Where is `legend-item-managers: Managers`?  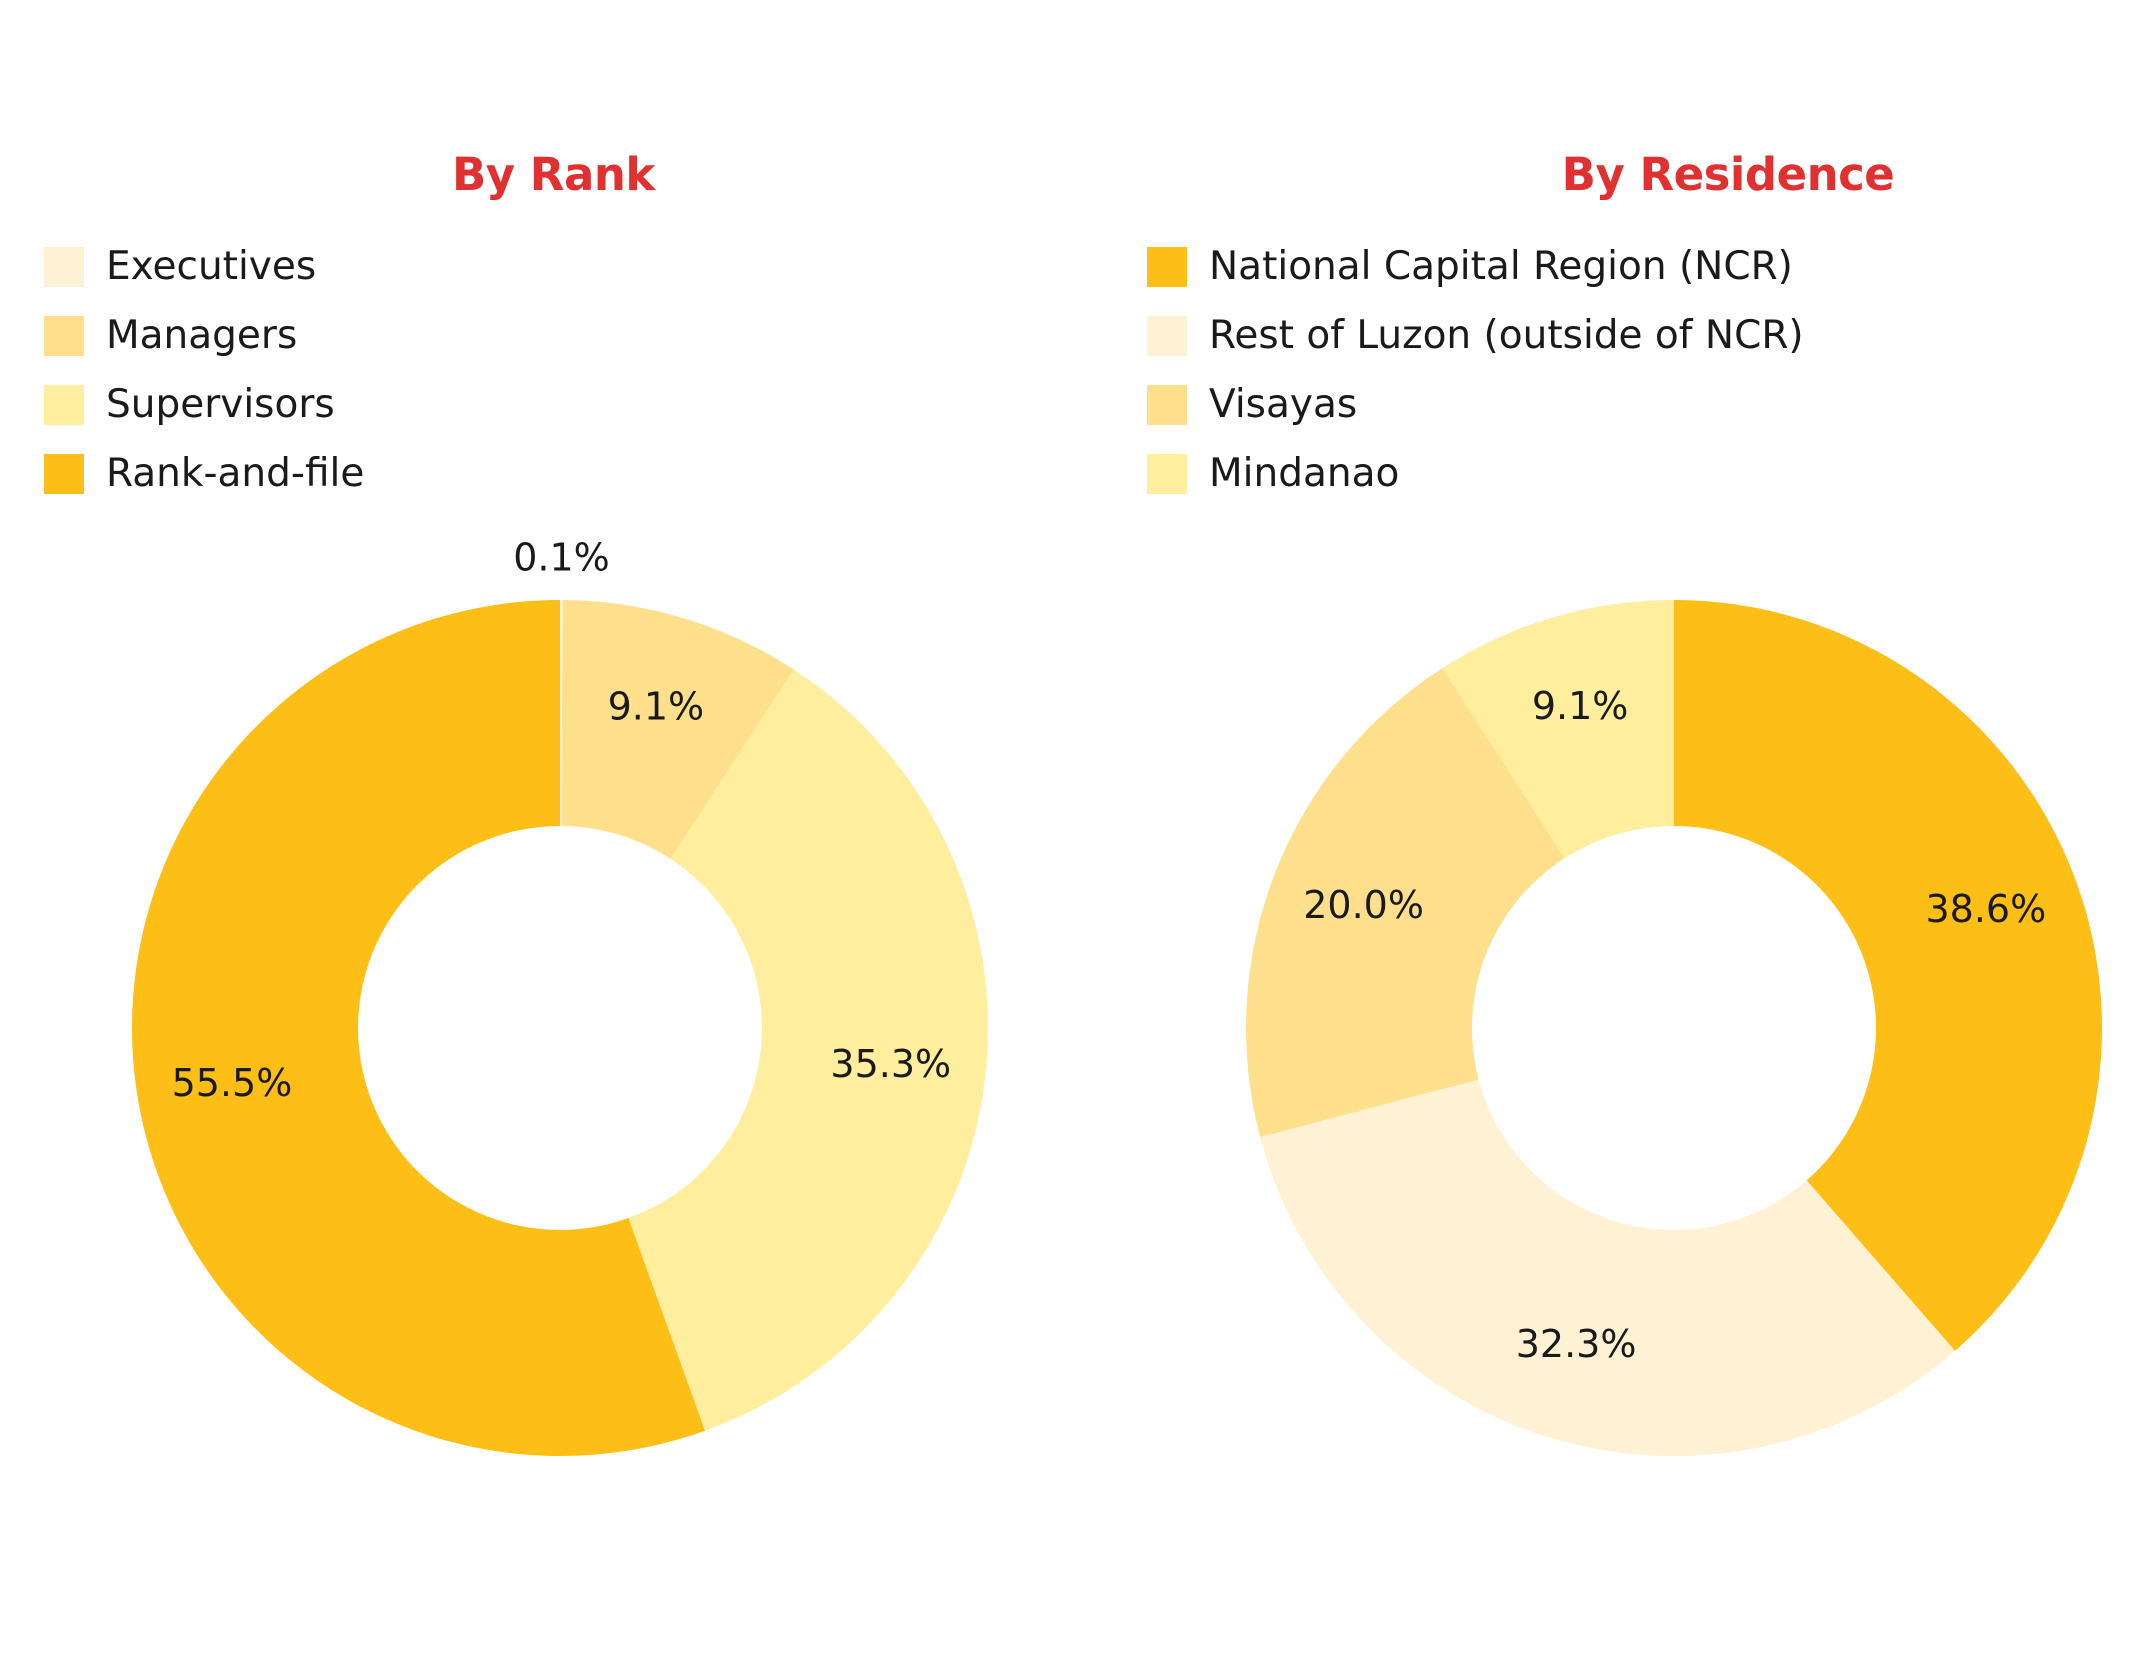 legend-item-managers: Managers is located at coordinates (204, 335).